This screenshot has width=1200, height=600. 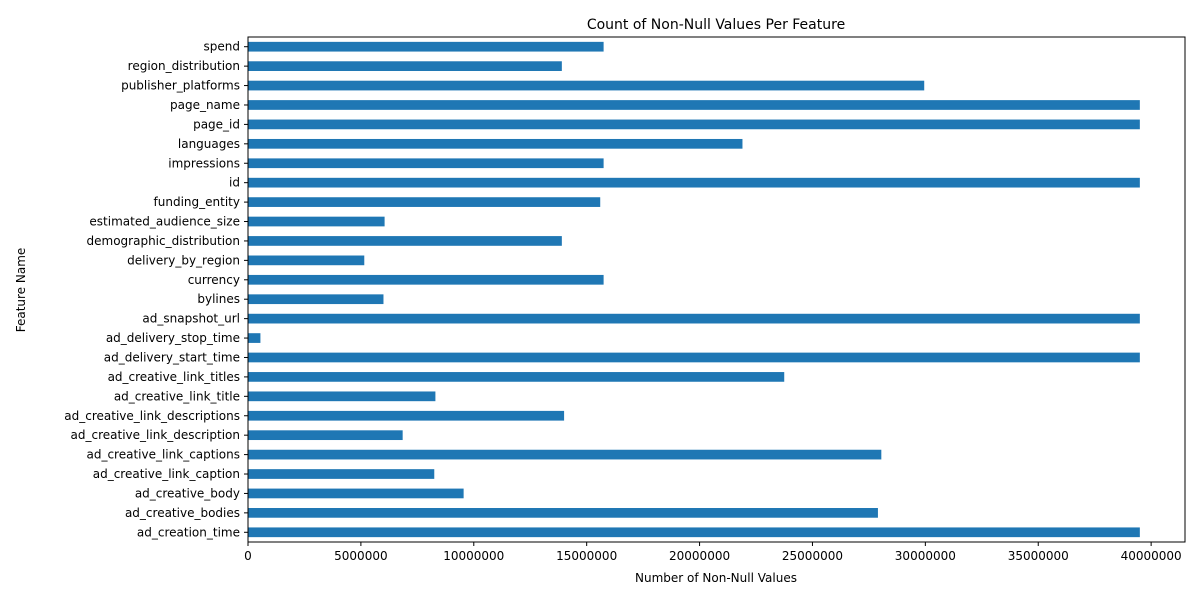 I want to click on y-tick-label: currency, so click(x=214, y=280).